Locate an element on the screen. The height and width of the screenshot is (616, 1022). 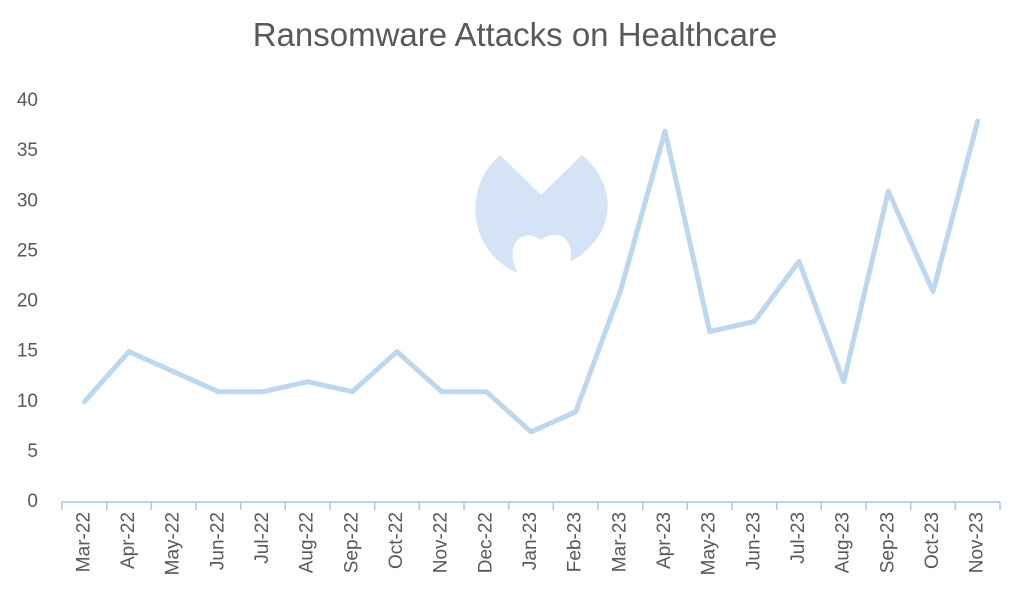
y-tick-label: 15 is located at coordinates (27, 351).